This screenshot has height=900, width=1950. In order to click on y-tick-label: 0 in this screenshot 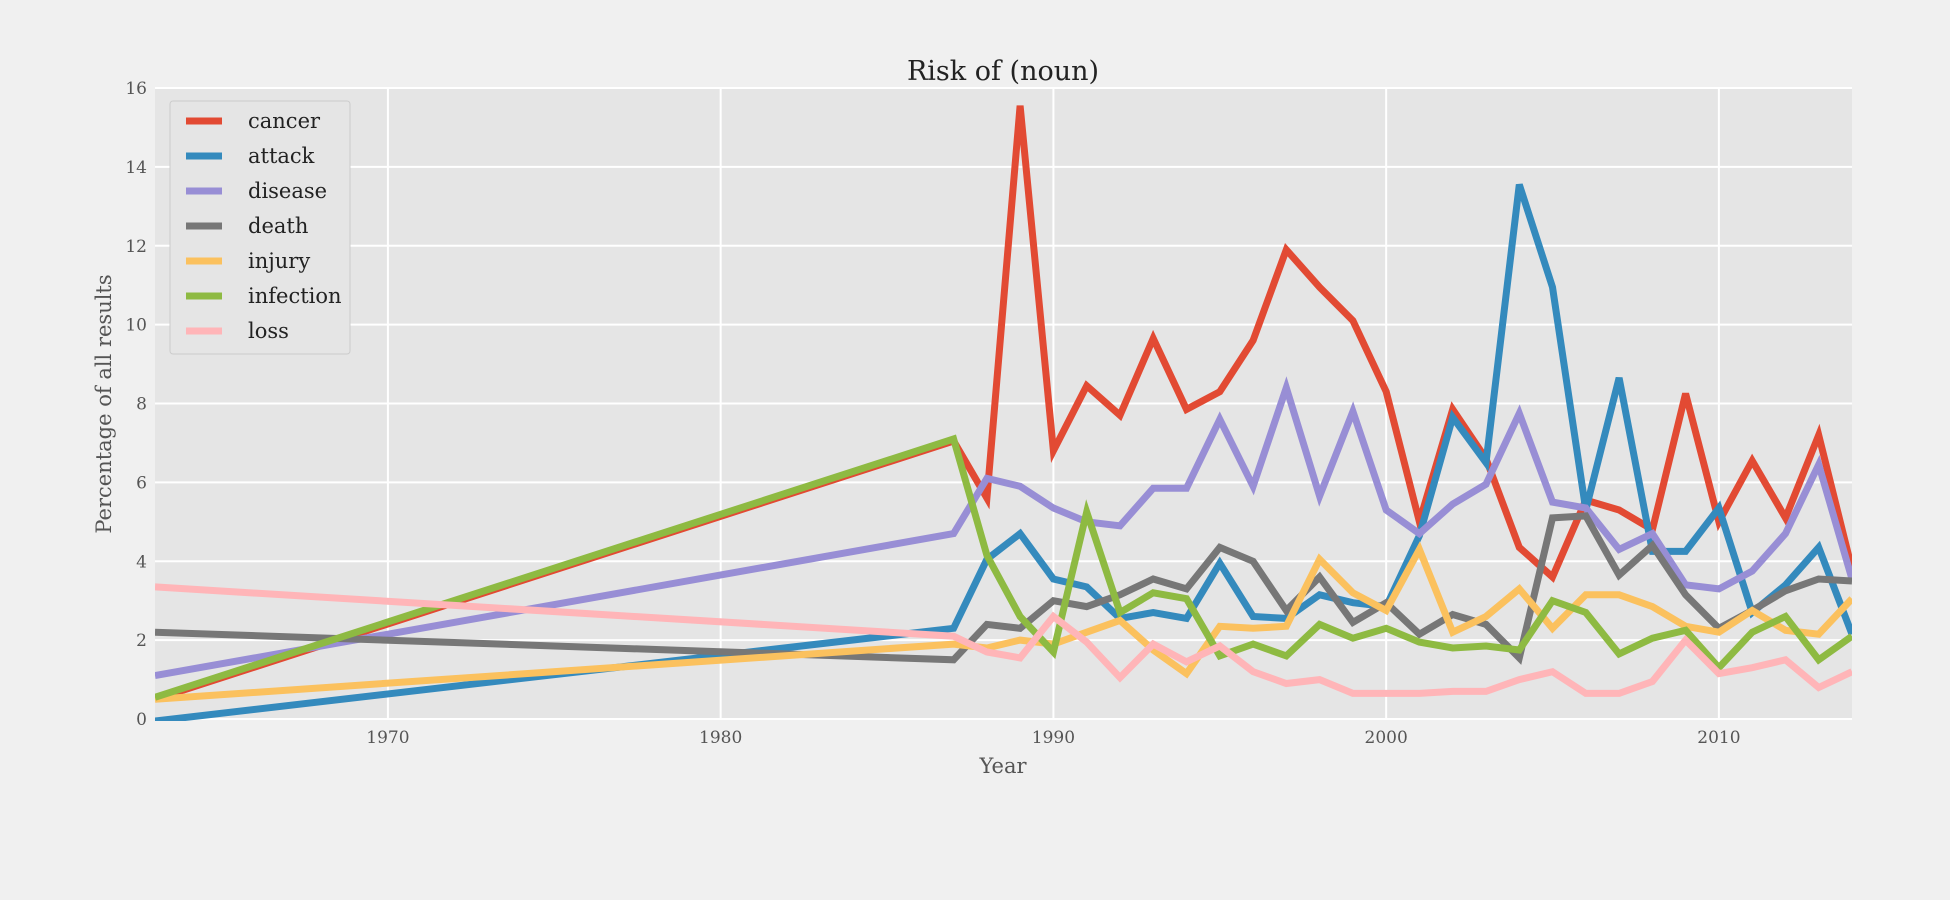, I will do `click(141, 720)`.